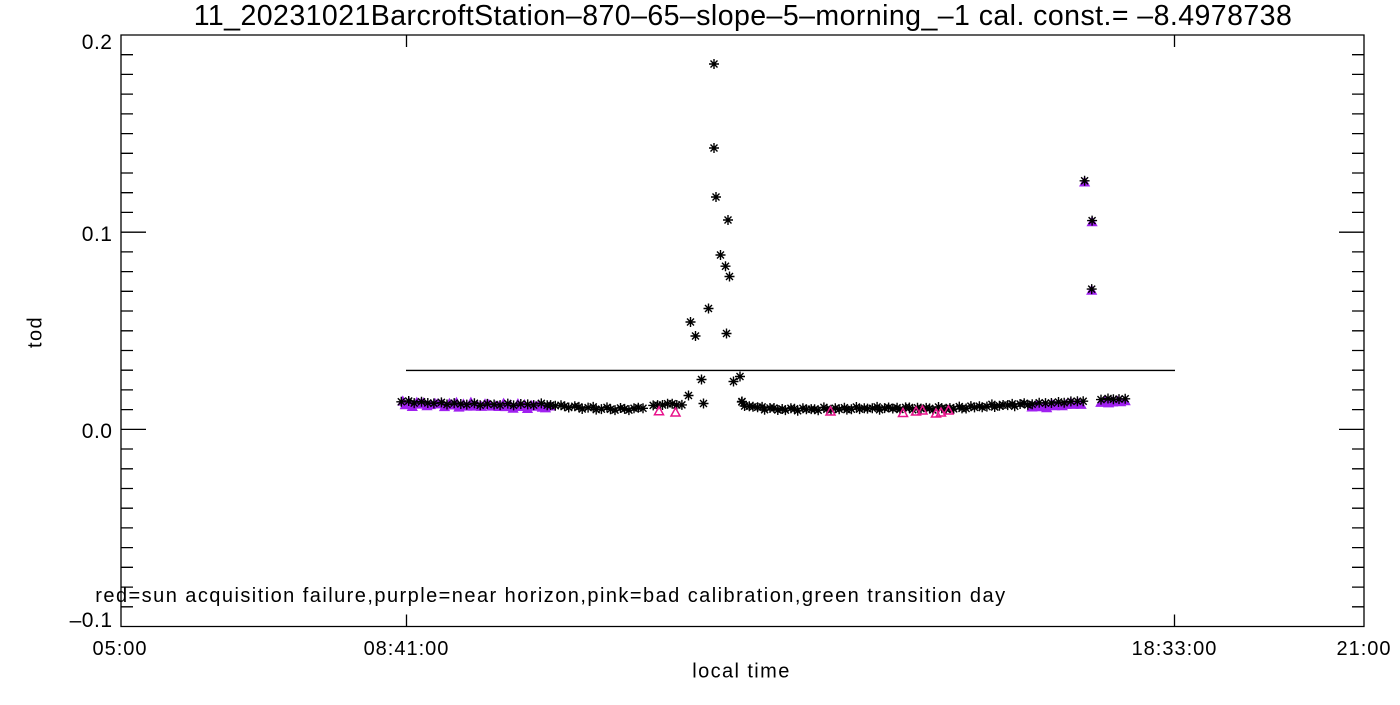  What do you see at coordinates (91, 620) in the screenshot?
I see `svg-text: –0.1` at bounding box center [91, 620].